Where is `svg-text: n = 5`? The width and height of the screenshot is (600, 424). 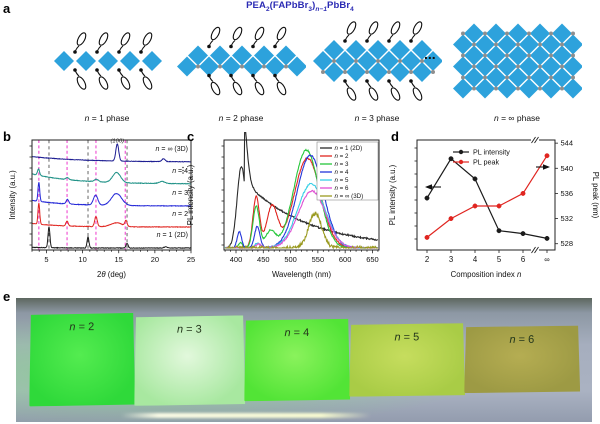 svg-text: n = 5 is located at coordinates (342, 180).